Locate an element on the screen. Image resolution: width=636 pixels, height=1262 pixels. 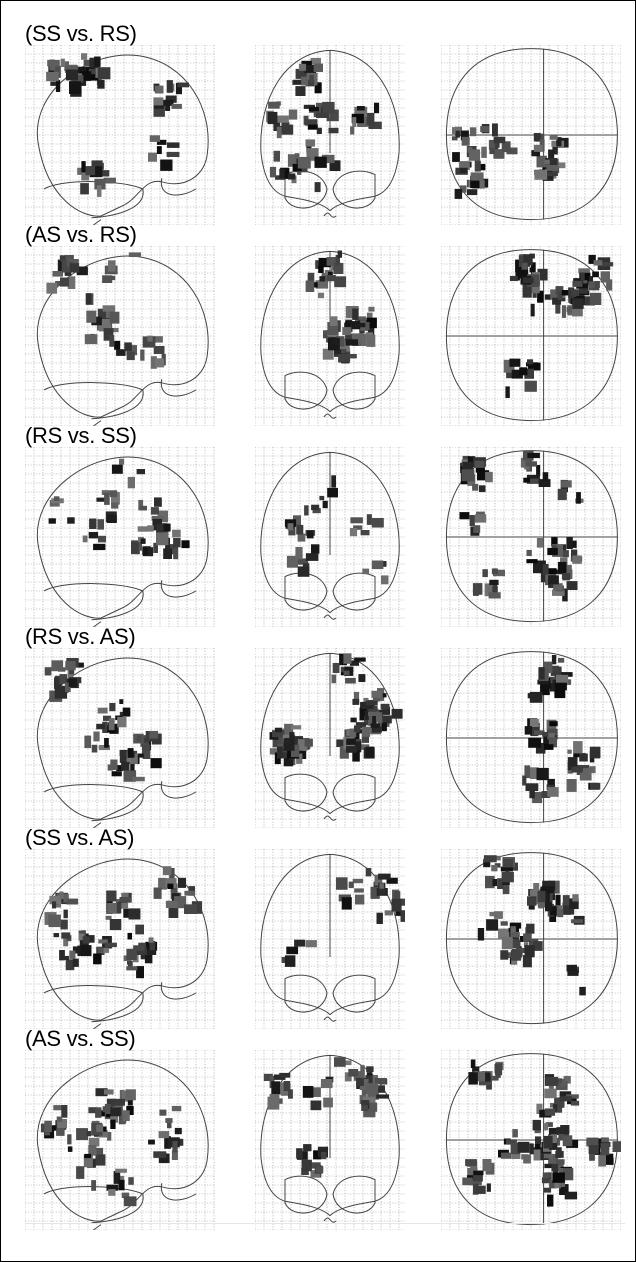
contrast-label: (AS vs. RS) is located at coordinates (81, 234).